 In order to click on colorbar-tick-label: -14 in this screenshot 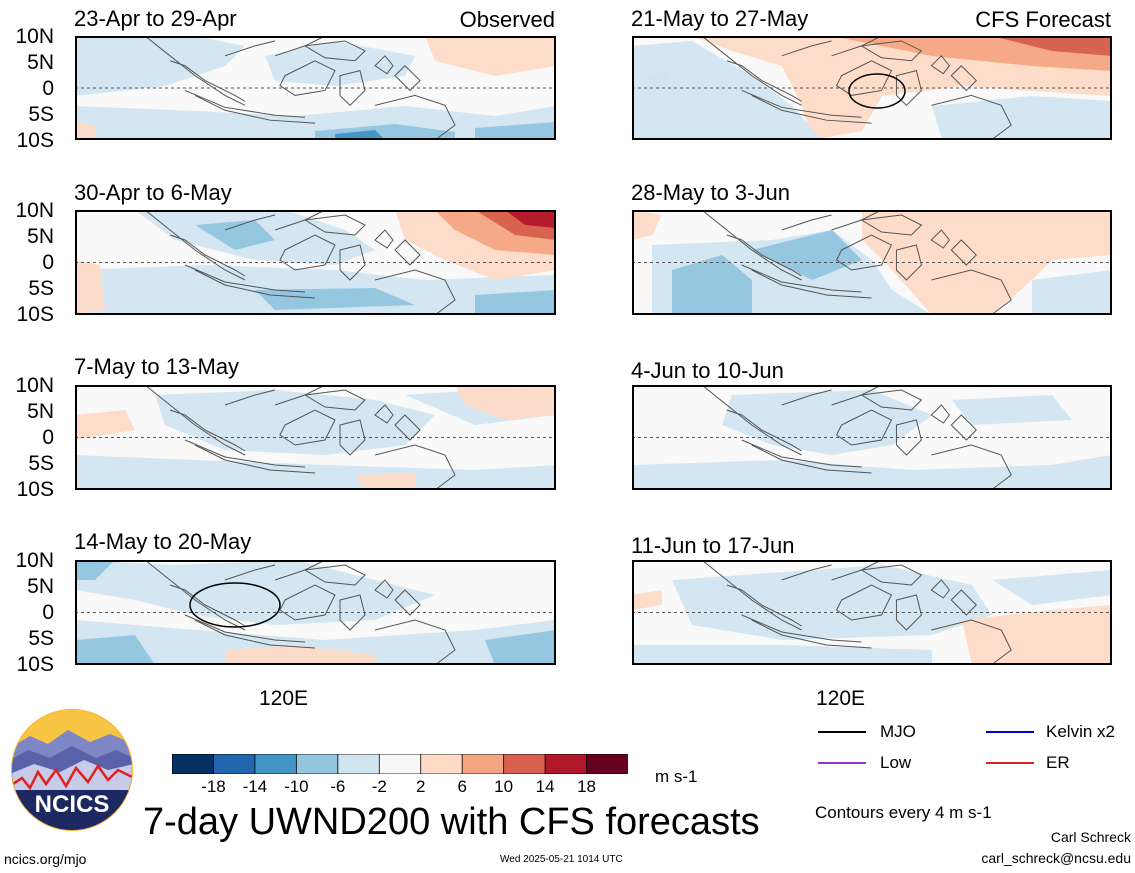, I will do `click(255, 786)`.